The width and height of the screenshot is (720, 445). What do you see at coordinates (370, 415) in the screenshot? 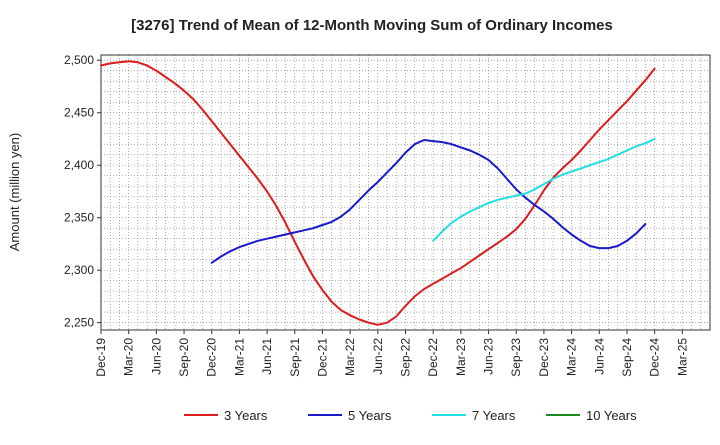
I see `legend-label-5-years: 5 Years` at bounding box center [370, 415].